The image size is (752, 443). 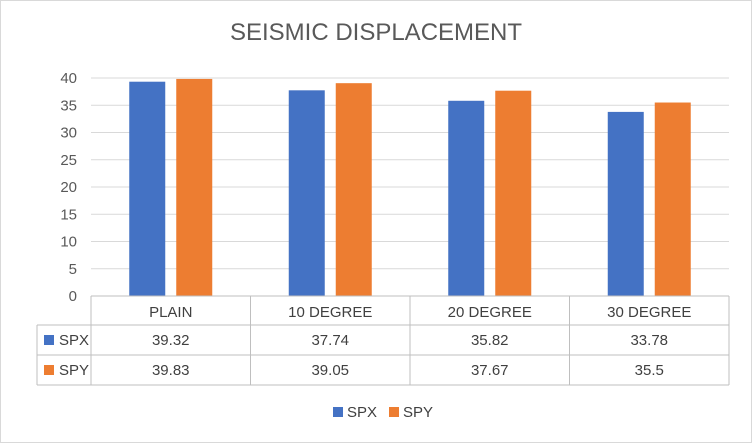 What do you see at coordinates (490, 340) in the screenshot?
I see `data-value: 35.82` at bounding box center [490, 340].